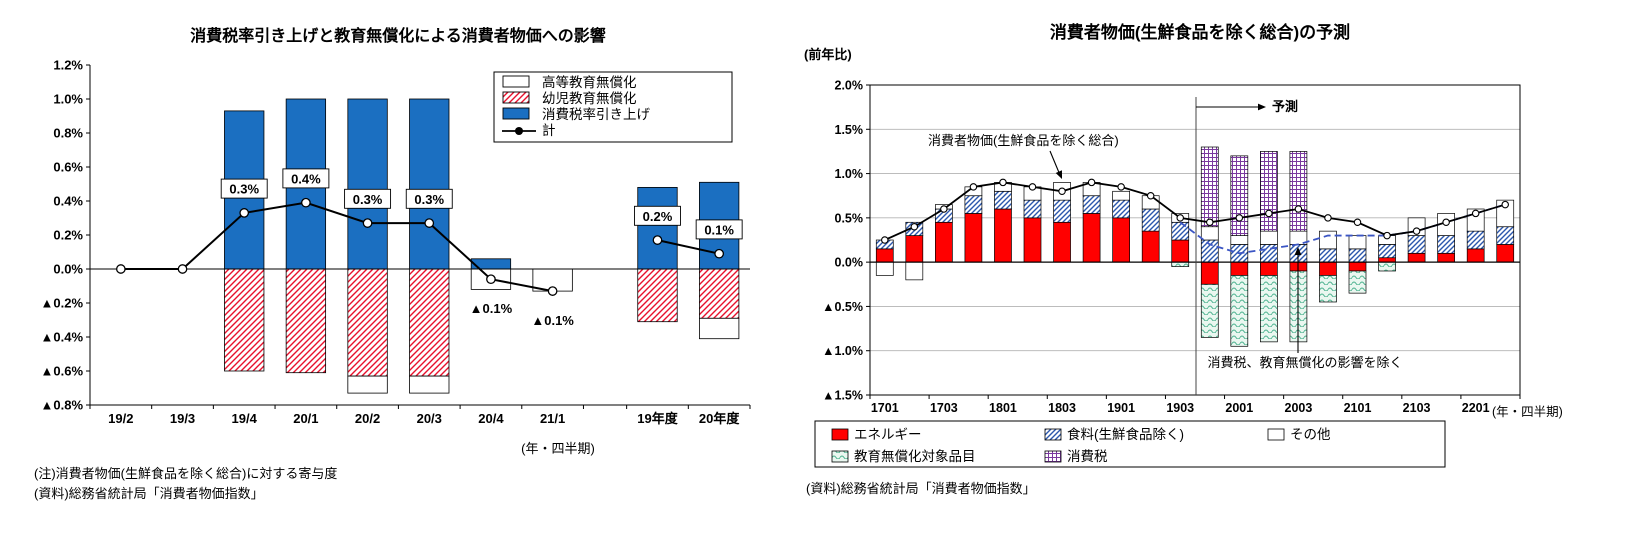  I want to click on svg-text: 計, so click(549, 130).